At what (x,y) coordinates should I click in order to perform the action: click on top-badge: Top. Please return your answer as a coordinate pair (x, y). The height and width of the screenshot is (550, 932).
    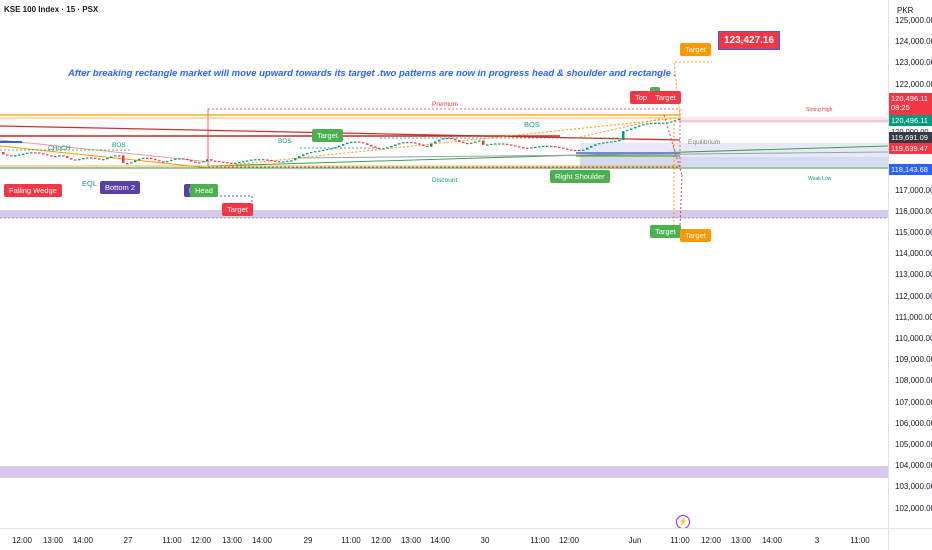
    Looking at the image, I should click on (641, 97).